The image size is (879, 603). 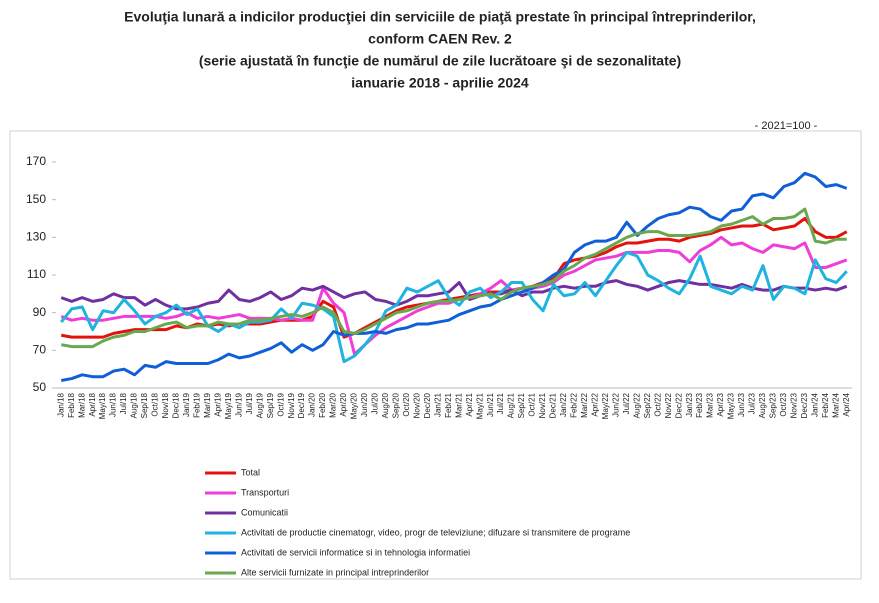 What do you see at coordinates (92, 404) in the screenshot?
I see `x-tick-label: Apr/18` at bounding box center [92, 404].